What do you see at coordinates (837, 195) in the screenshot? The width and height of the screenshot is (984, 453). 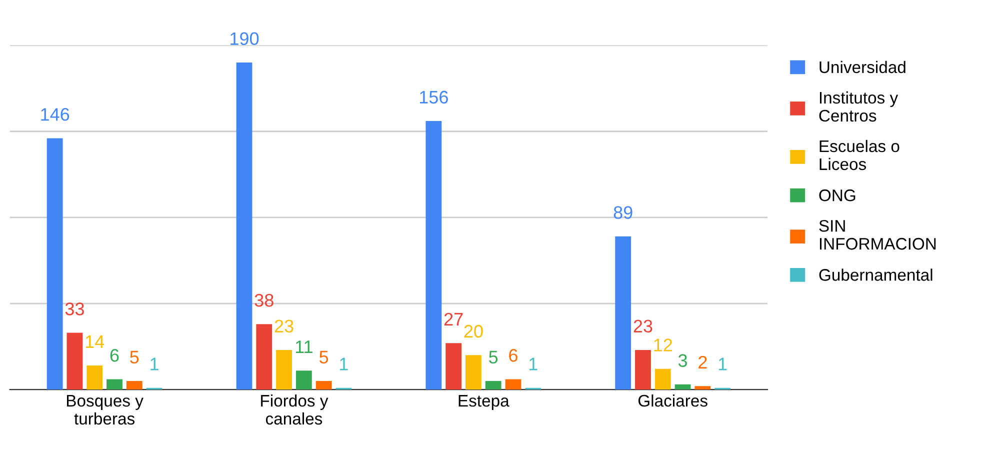 I see `legend-label: ONG` at bounding box center [837, 195].